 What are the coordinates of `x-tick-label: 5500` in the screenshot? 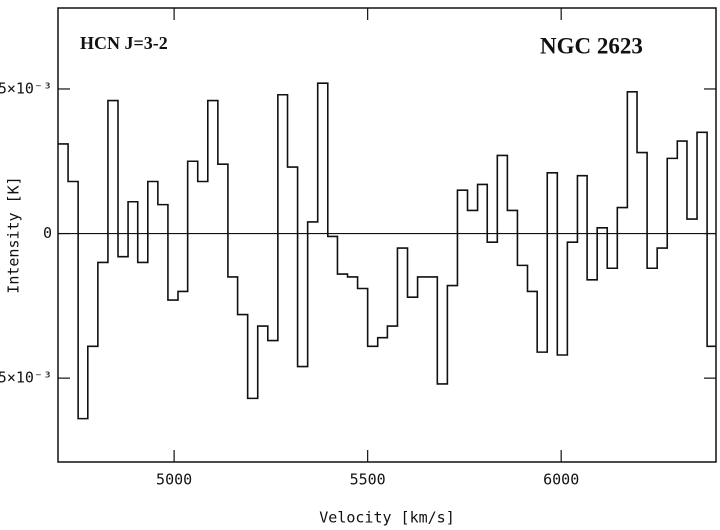 It's located at (368, 480).